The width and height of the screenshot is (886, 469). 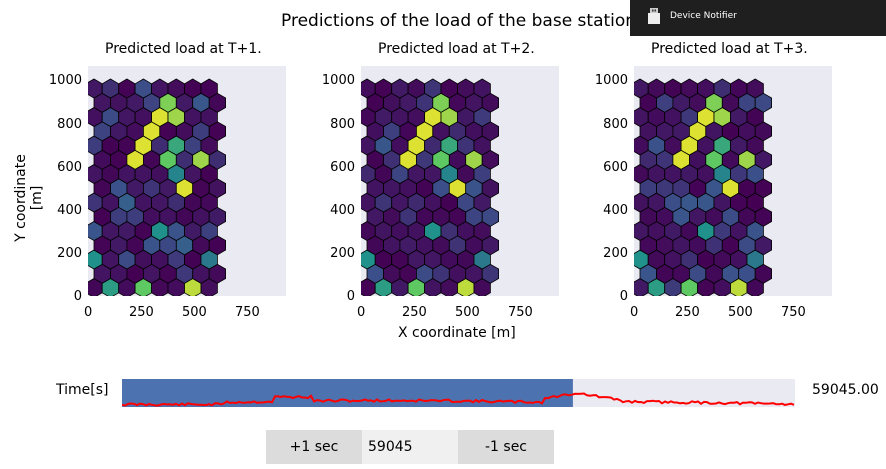 What do you see at coordinates (758, 18) in the screenshot?
I see `device-notifier: Device Notifier` at bounding box center [758, 18].